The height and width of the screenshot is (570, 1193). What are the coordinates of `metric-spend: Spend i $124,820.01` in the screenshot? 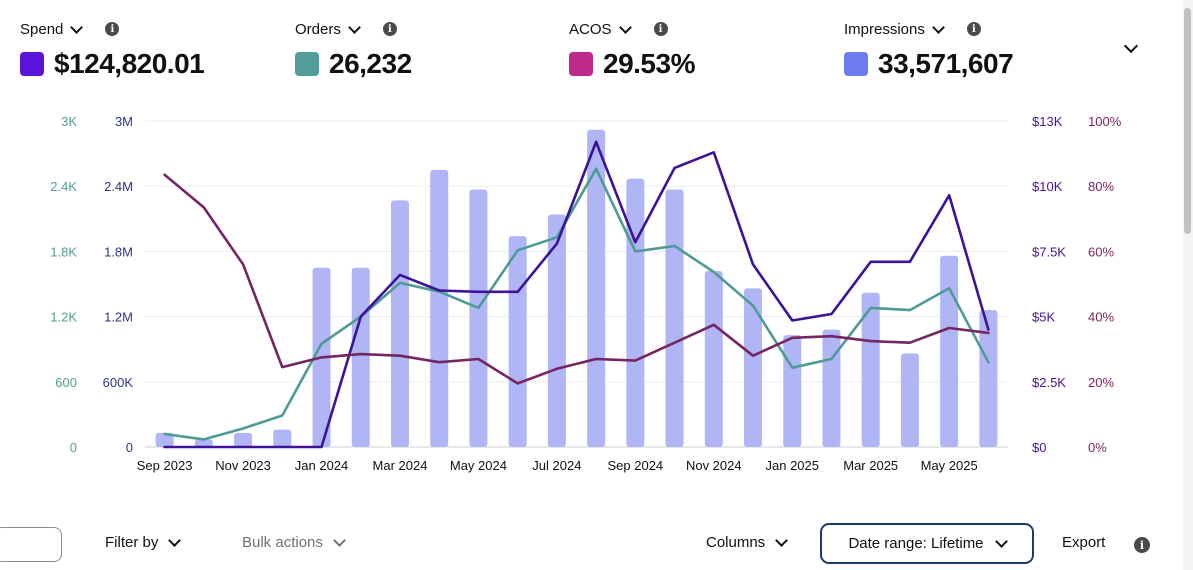 It's located at (112, 49).